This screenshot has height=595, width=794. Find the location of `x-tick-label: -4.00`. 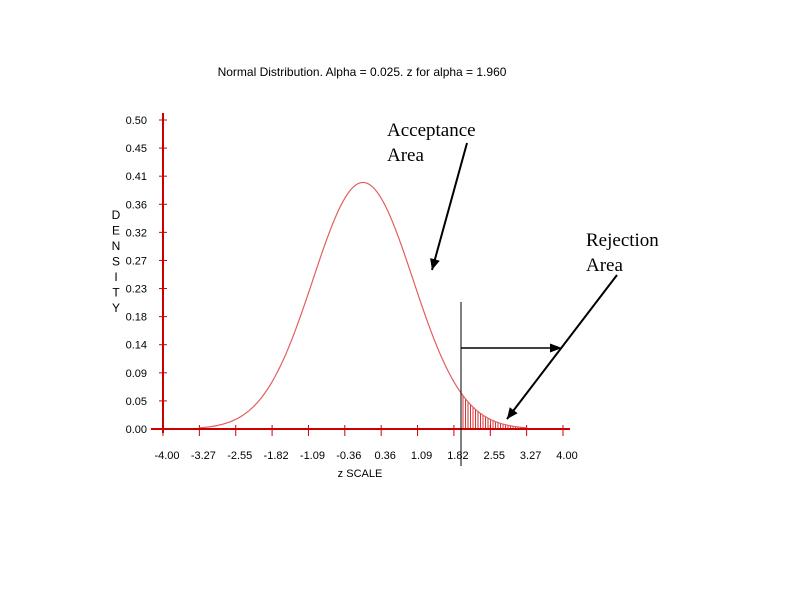

x-tick-label: -4.00 is located at coordinates (166, 456).